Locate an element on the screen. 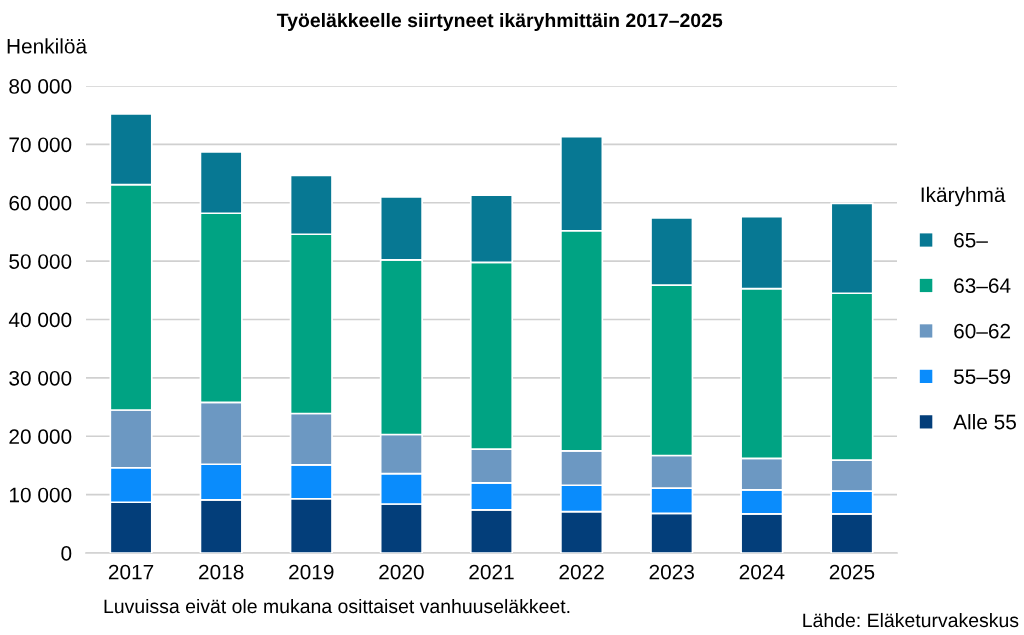 The width and height of the screenshot is (1024, 635). text: Lähde: Eläketurvakeskus is located at coordinates (911, 620).